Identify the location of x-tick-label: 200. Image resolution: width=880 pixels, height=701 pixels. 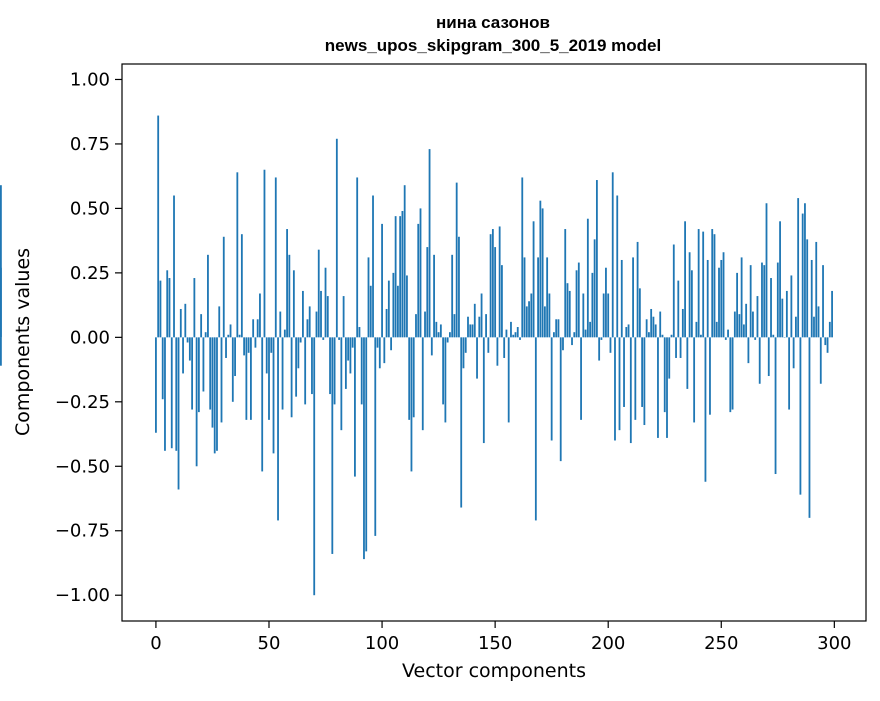
(608, 643).